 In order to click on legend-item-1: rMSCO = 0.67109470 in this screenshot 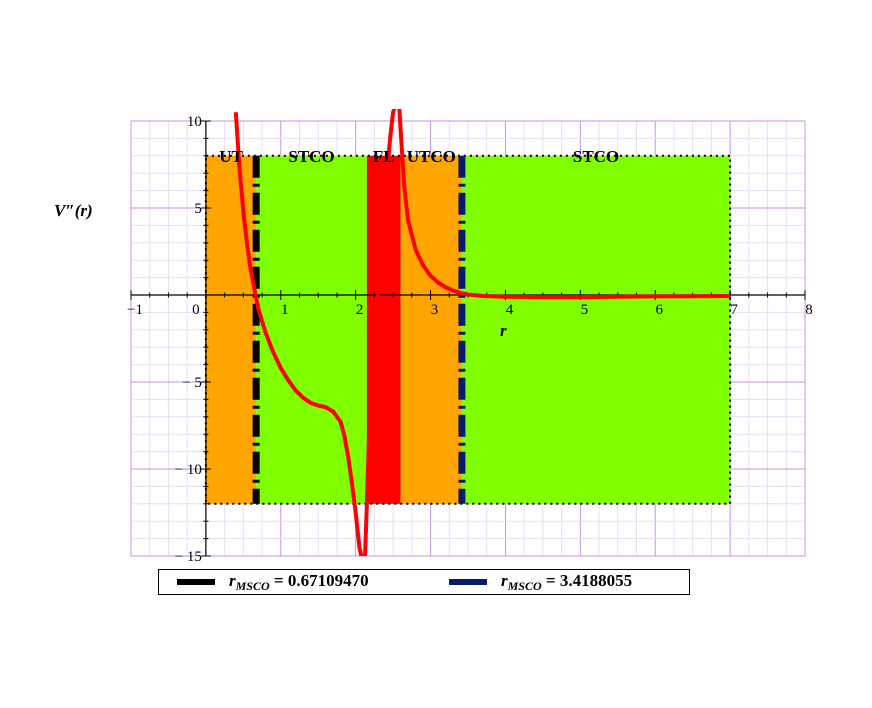, I will do `click(273, 582)`.